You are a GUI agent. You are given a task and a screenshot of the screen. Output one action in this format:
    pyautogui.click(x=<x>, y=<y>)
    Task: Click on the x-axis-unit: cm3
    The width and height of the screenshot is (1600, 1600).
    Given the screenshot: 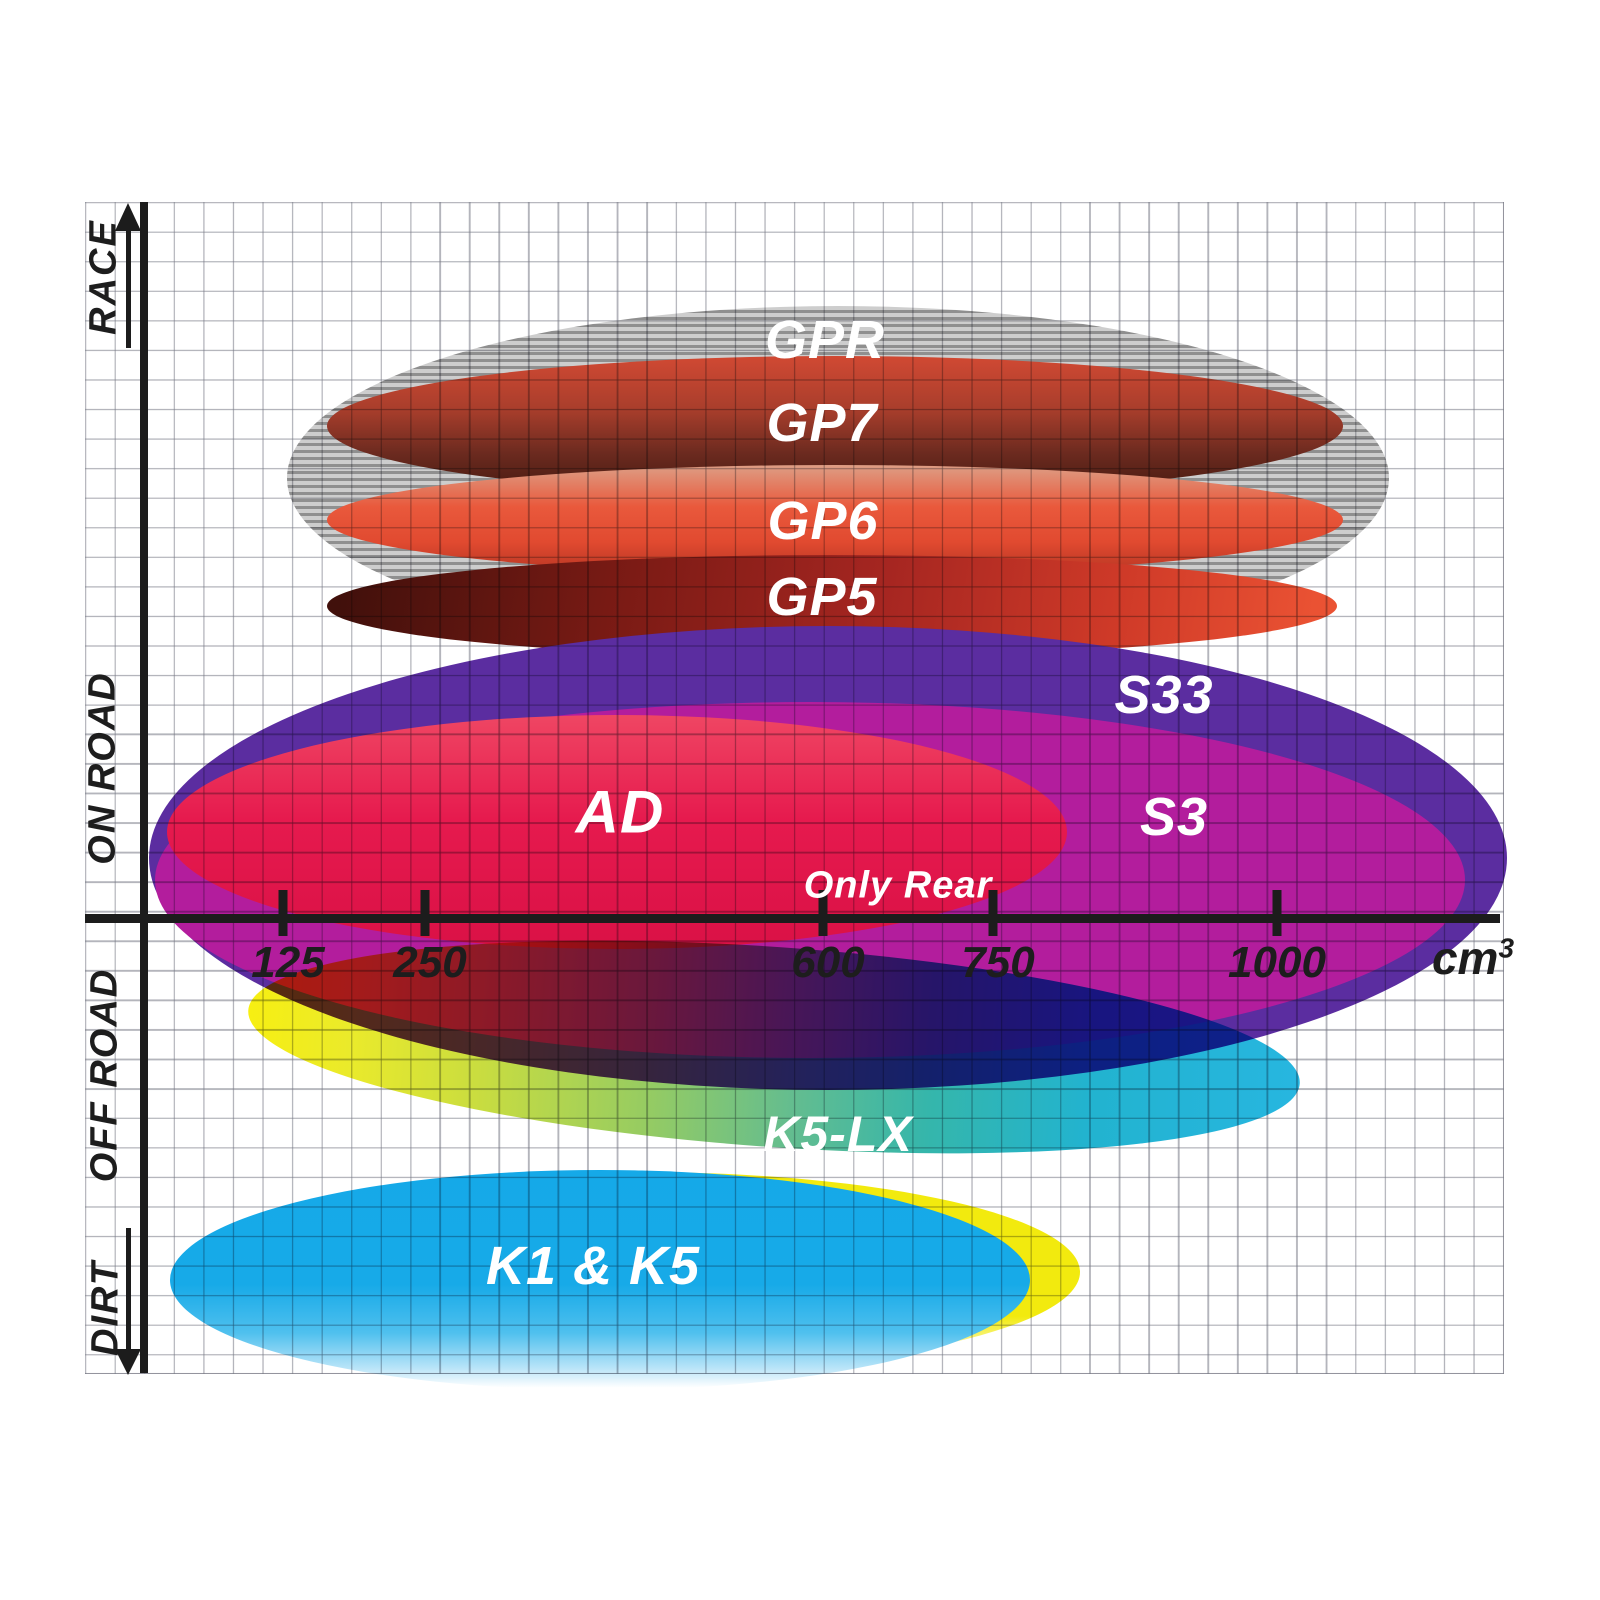 What is the action you would take?
    pyautogui.click(x=1473, y=958)
    